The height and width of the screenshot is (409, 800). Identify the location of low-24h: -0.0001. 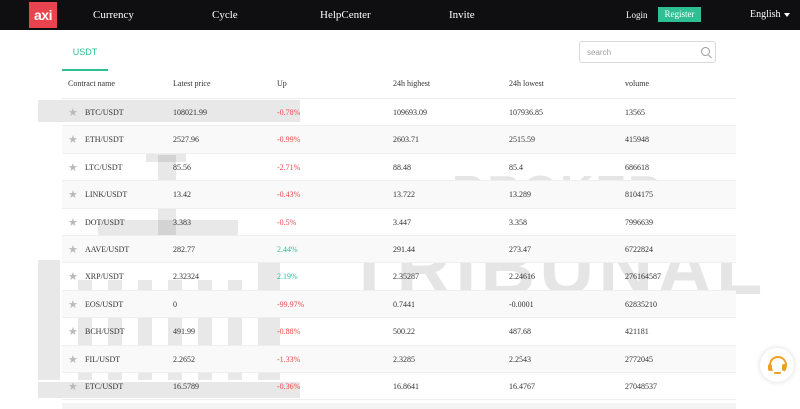
(521, 304).